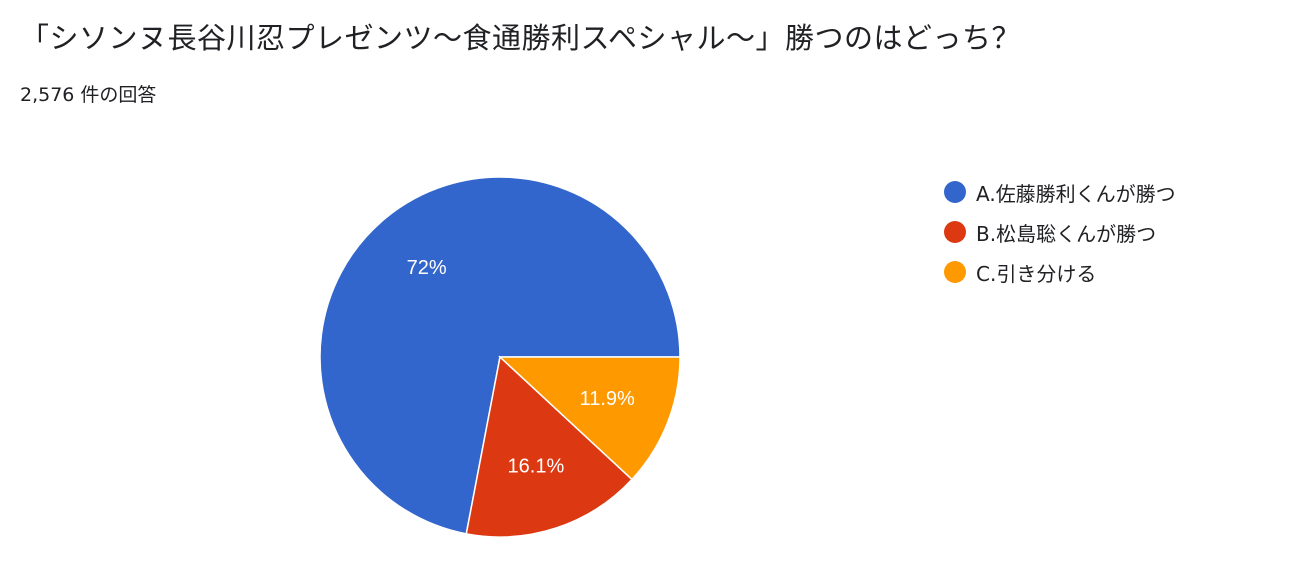 The image size is (1306, 584). Describe the element at coordinates (955, 192) in the screenshot. I see `legend-marker-a` at that location.